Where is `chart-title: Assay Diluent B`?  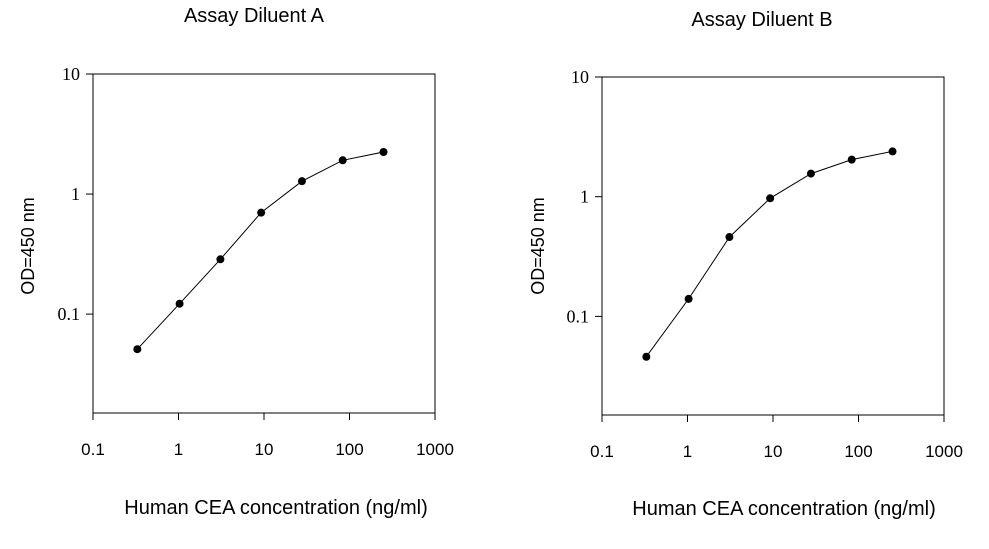
chart-title: Assay Diluent B is located at coordinates (761, 20).